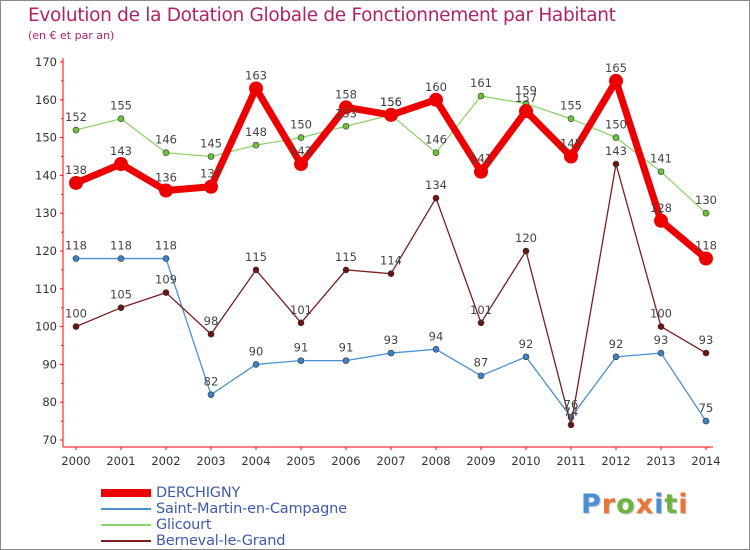  Describe the element at coordinates (661, 208) in the screenshot. I see `data-label: 128` at that location.